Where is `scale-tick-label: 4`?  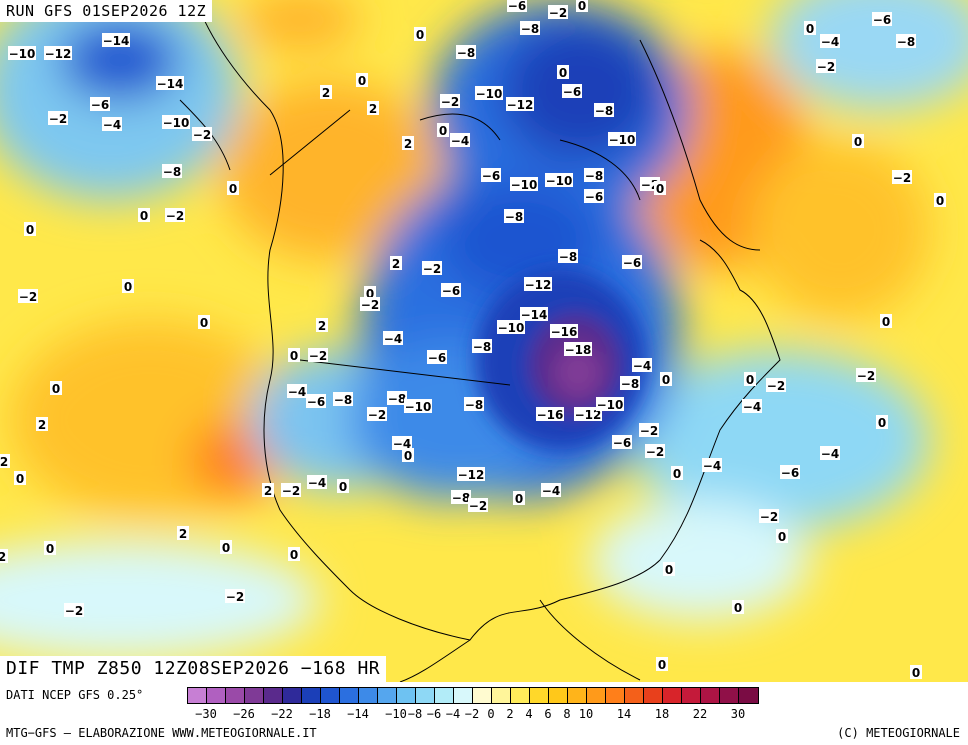 scale-tick-label: 4 is located at coordinates (529, 714).